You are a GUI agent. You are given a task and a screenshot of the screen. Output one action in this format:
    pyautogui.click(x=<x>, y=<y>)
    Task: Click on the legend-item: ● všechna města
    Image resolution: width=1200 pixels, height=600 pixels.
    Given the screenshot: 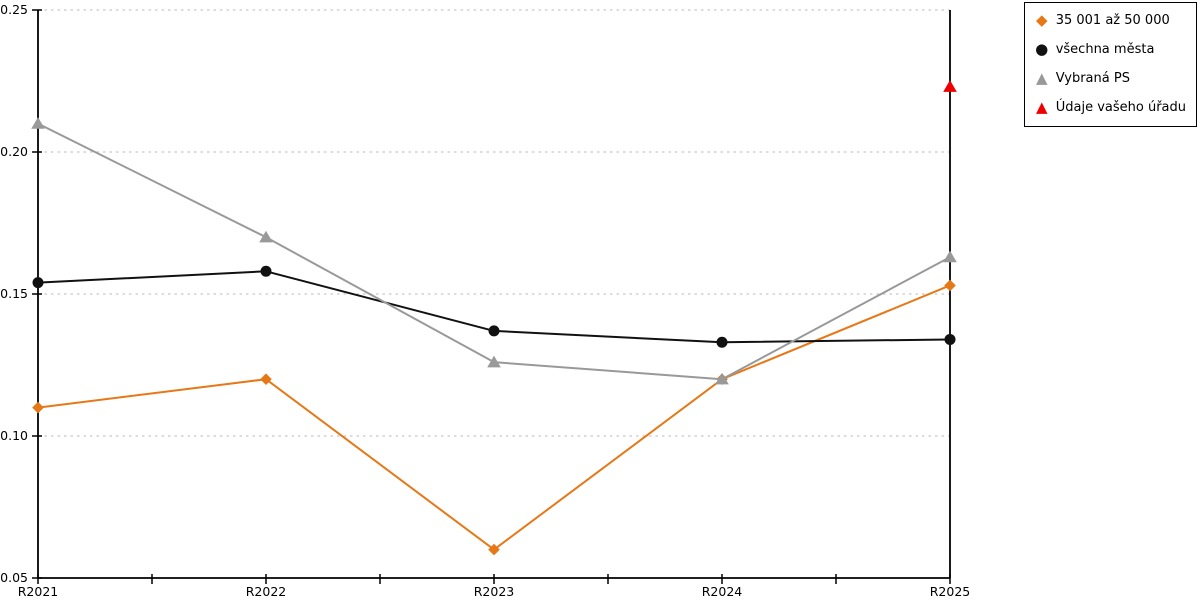 What is the action you would take?
    pyautogui.click(x=1110, y=49)
    